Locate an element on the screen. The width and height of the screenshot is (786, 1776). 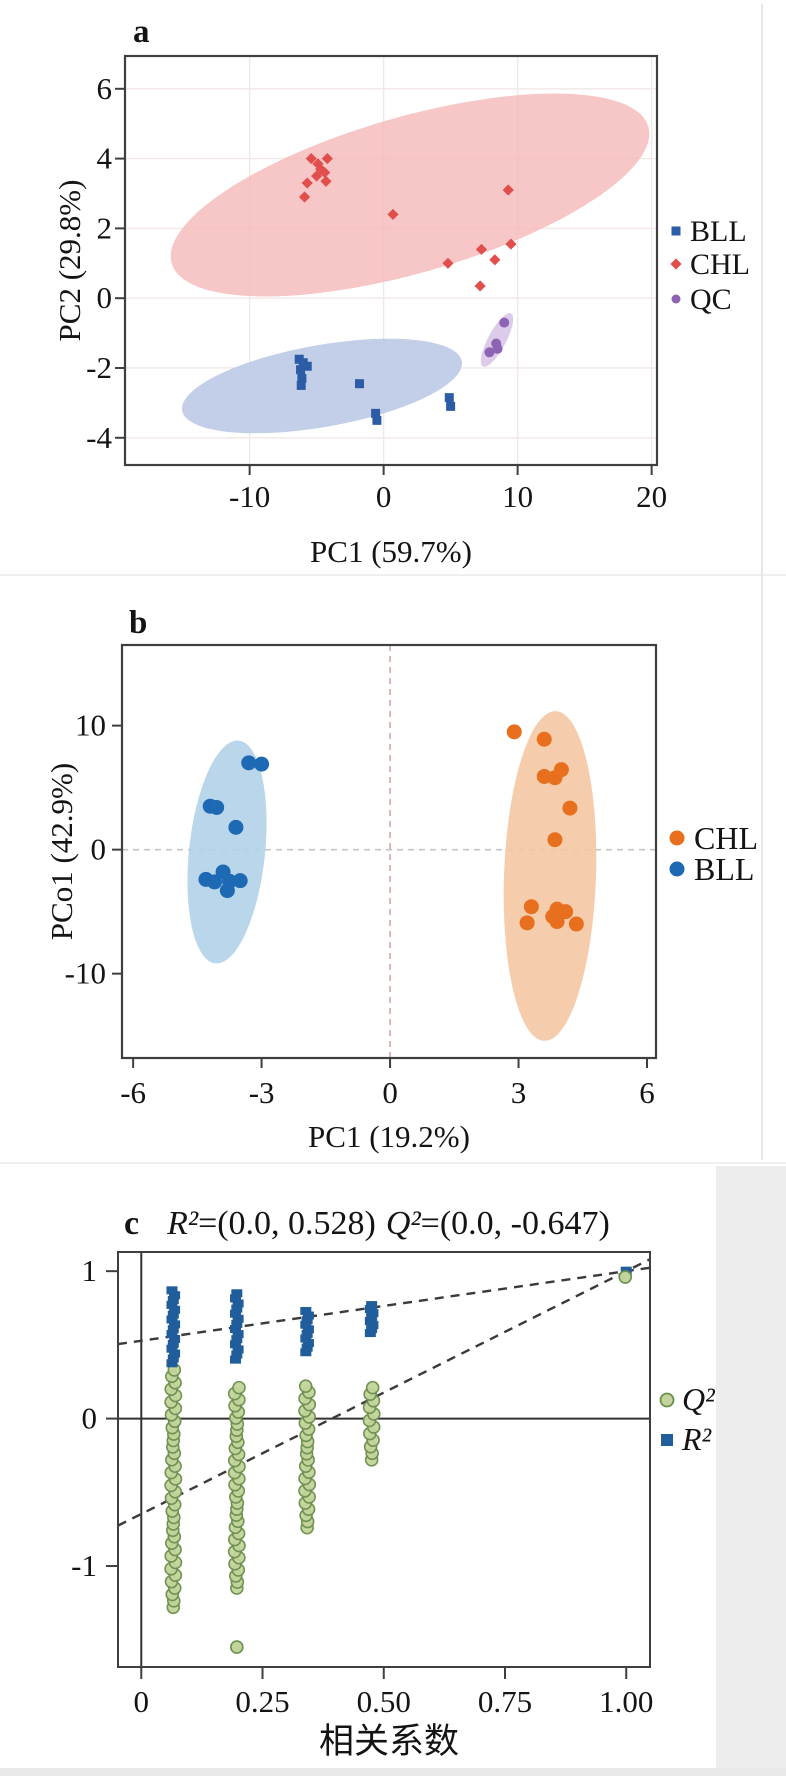
x-tick-label: 0.75 is located at coordinates (505, 1701).